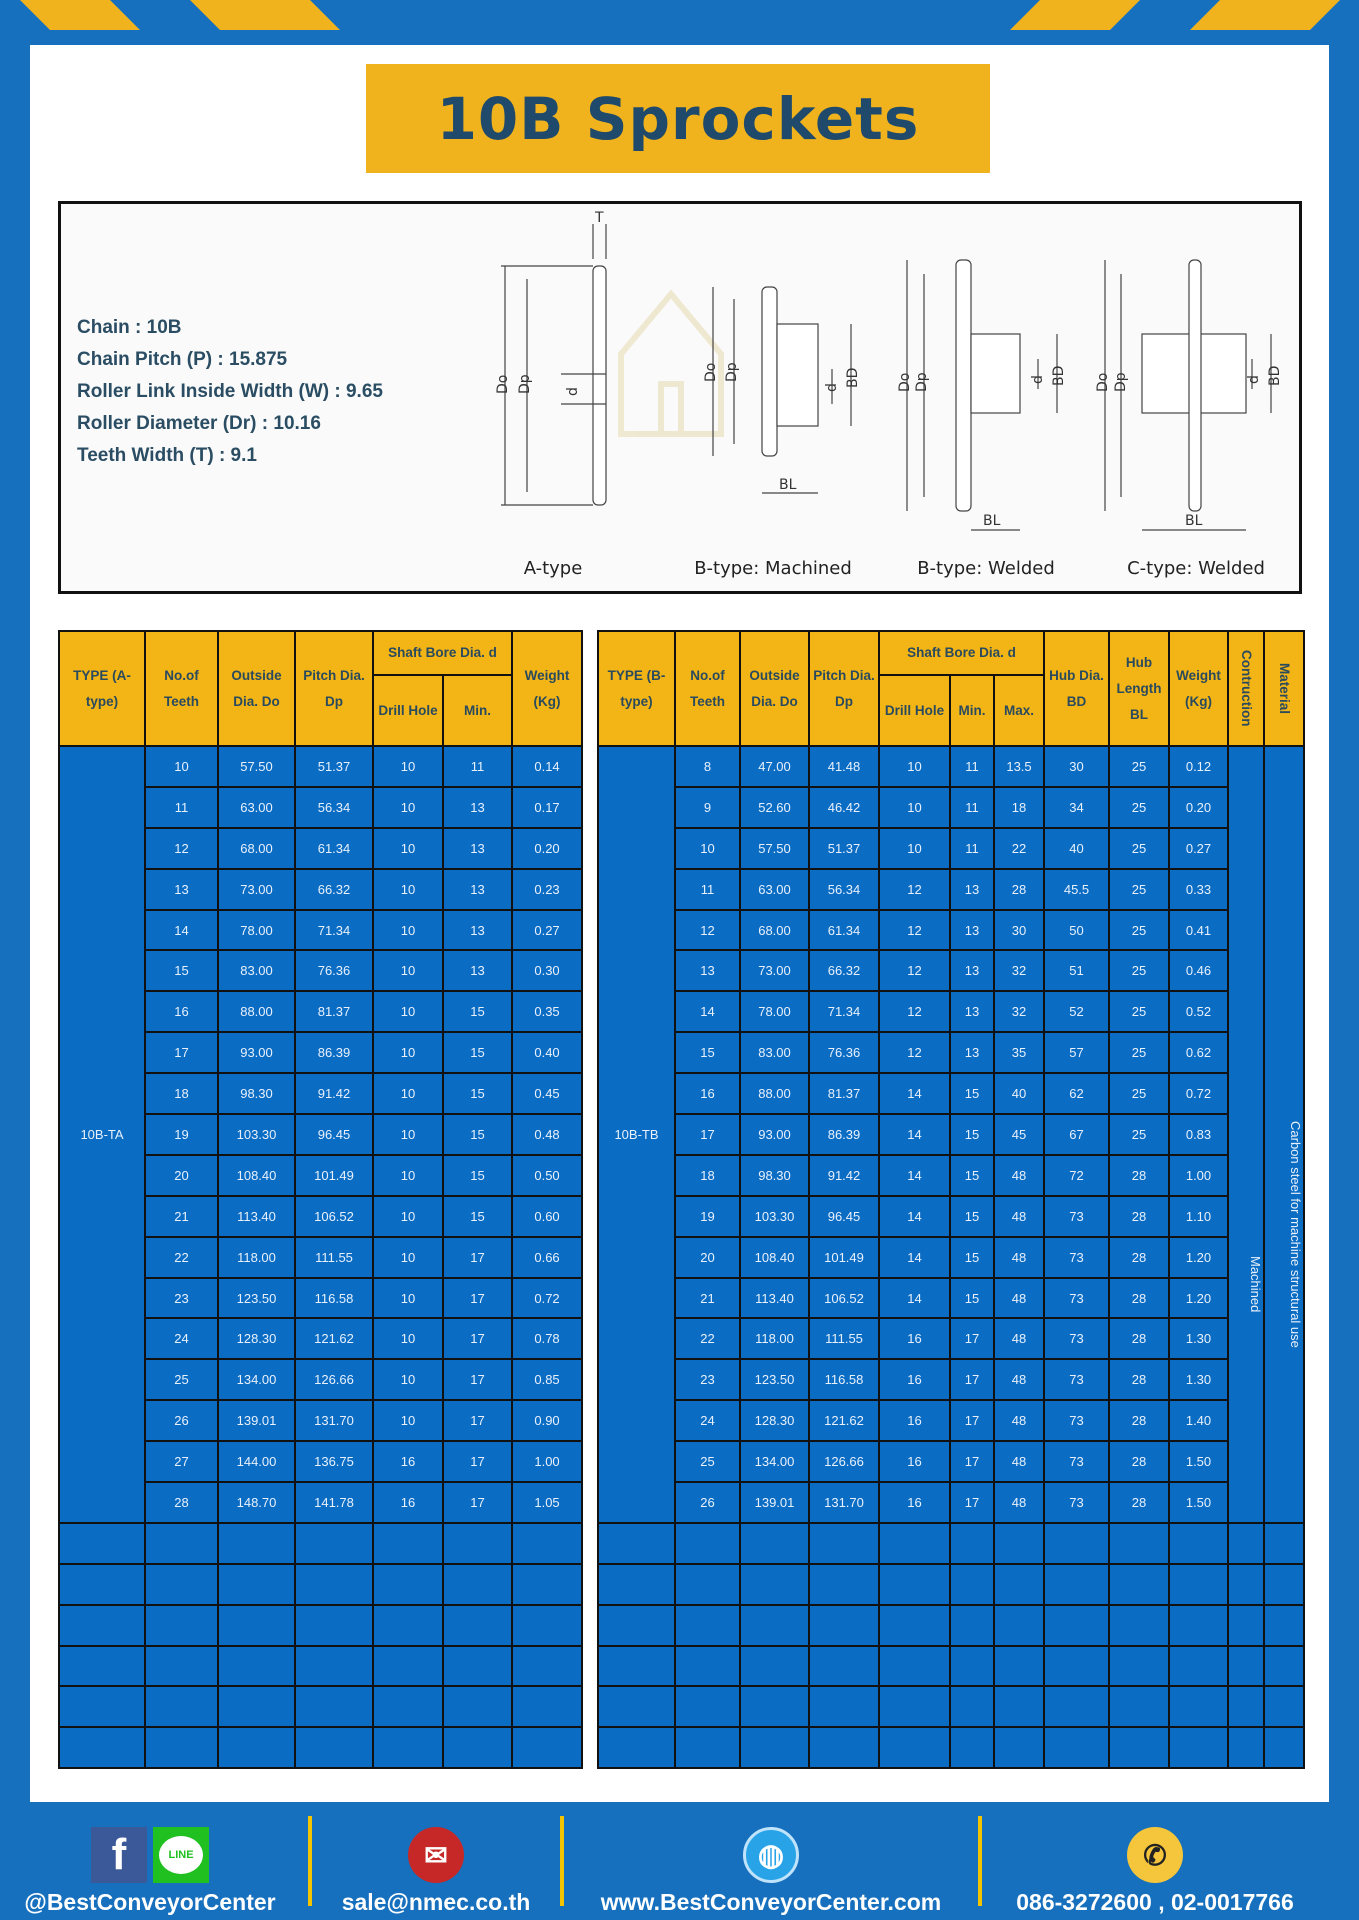 The image size is (1359, 1920). Describe the element at coordinates (181, 1855) in the screenshot. I see `line-icon: LINE` at that location.